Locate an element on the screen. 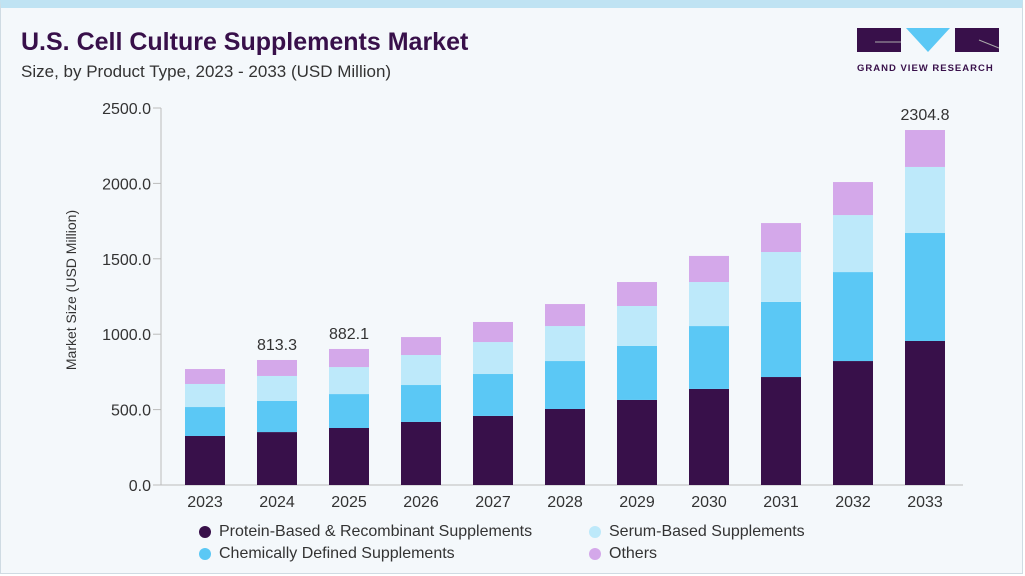 The image size is (1025, 576). x-tick-label: 2023 is located at coordinates (205, 502).